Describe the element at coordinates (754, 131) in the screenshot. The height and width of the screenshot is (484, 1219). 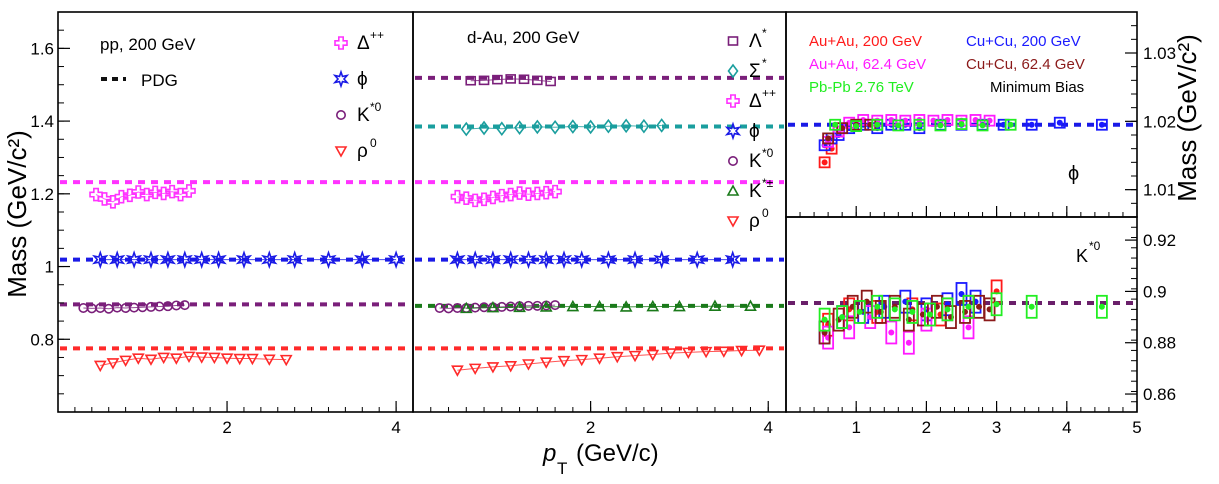
I see `dau-legend-label-phi: ϕ` at that location.